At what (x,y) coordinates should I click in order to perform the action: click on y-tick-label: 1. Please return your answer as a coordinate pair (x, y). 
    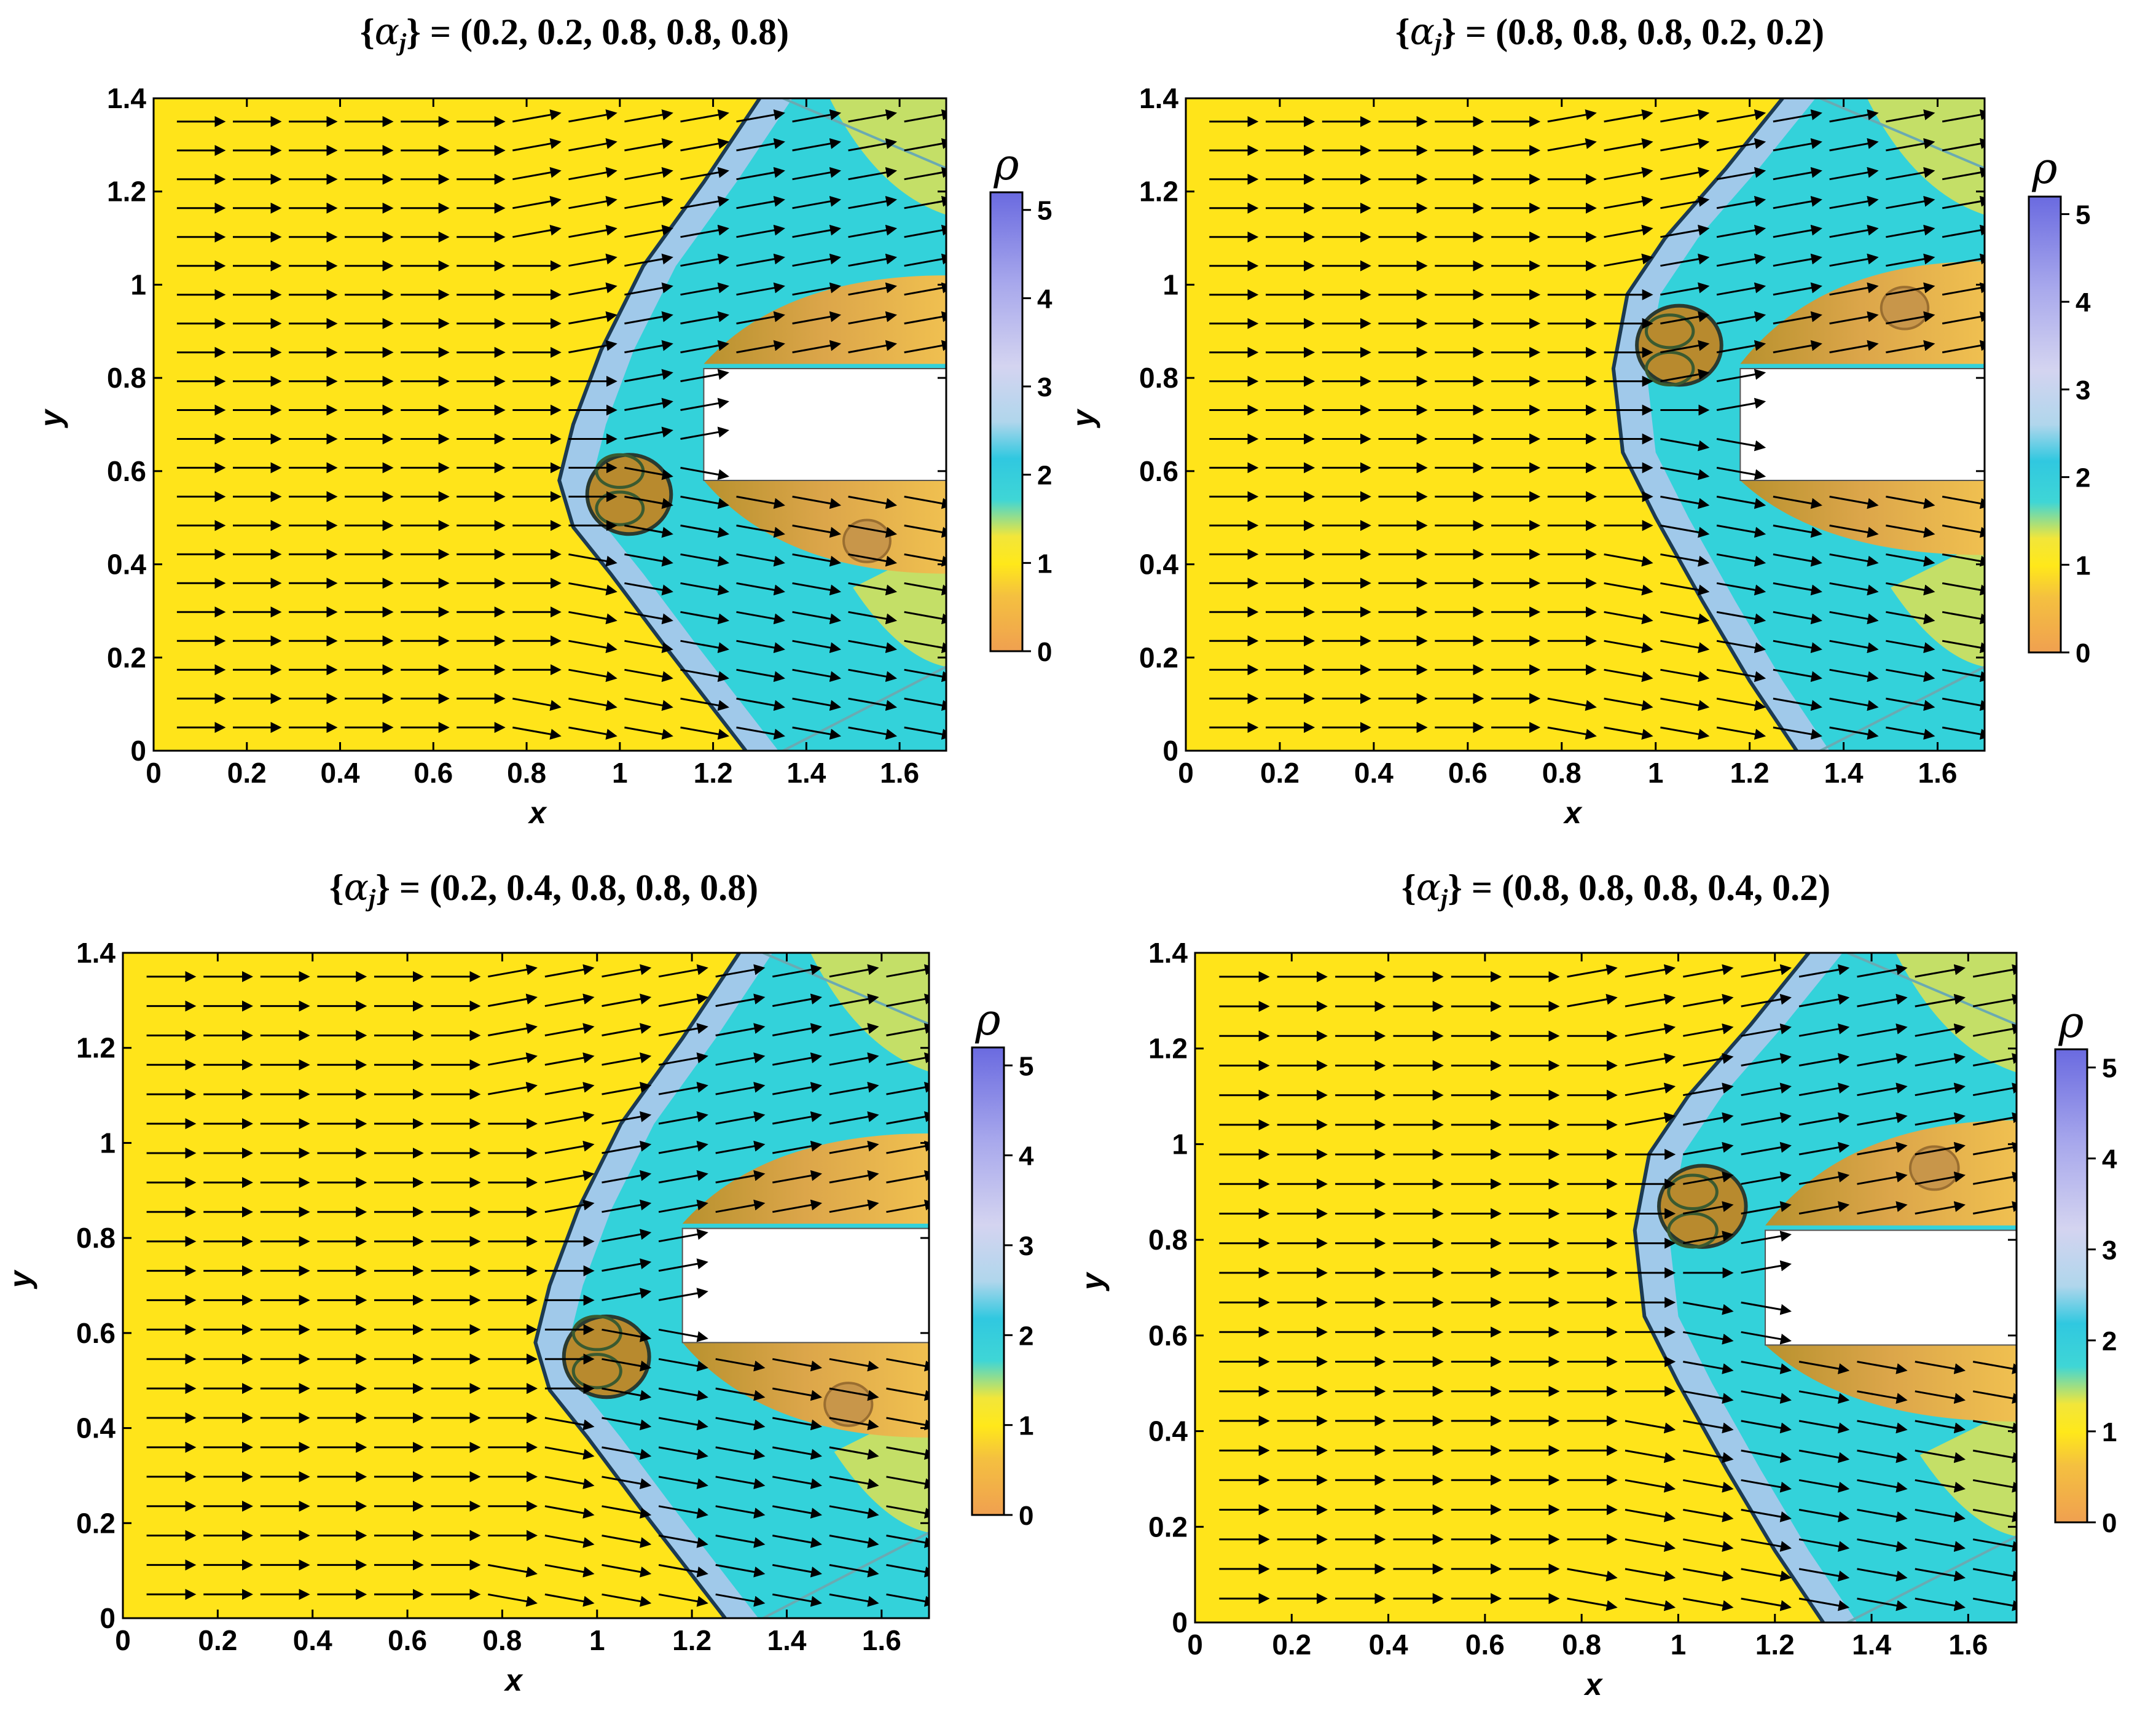
    Looking at the image, I should click on (138, 284).